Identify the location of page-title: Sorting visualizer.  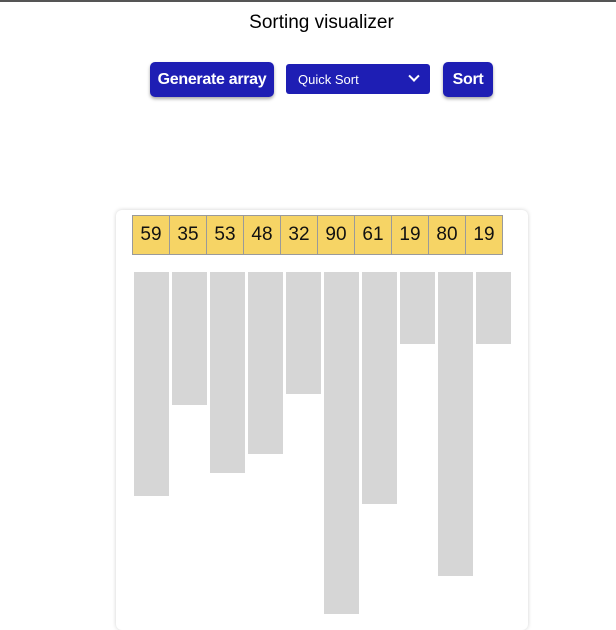
(321, 22).